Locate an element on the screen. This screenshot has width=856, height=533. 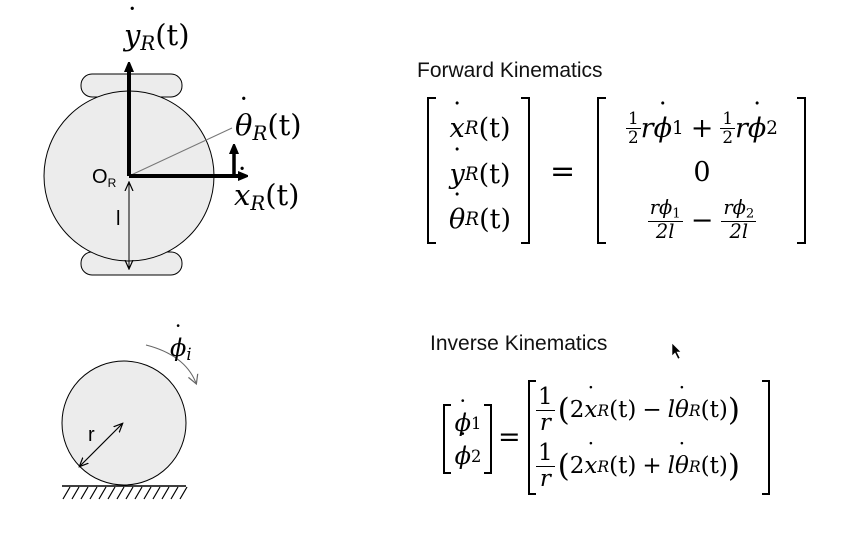
half-width-label: l is located at coordinates (118, 219).